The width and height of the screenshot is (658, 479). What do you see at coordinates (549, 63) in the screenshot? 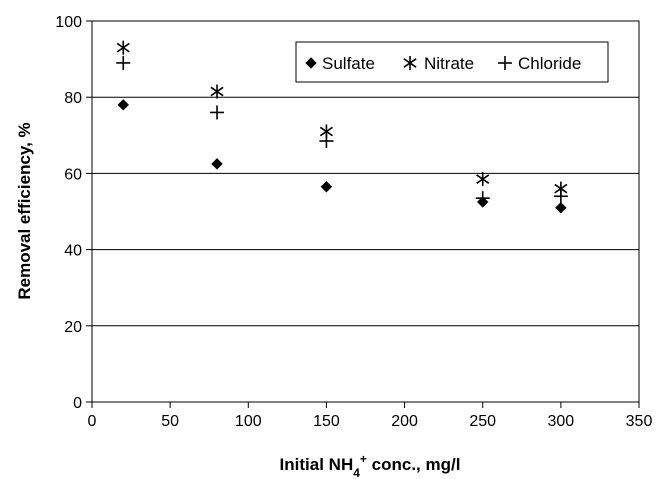
I see `legend-label-chloride: Chloride` at bounding box center [549, 63].